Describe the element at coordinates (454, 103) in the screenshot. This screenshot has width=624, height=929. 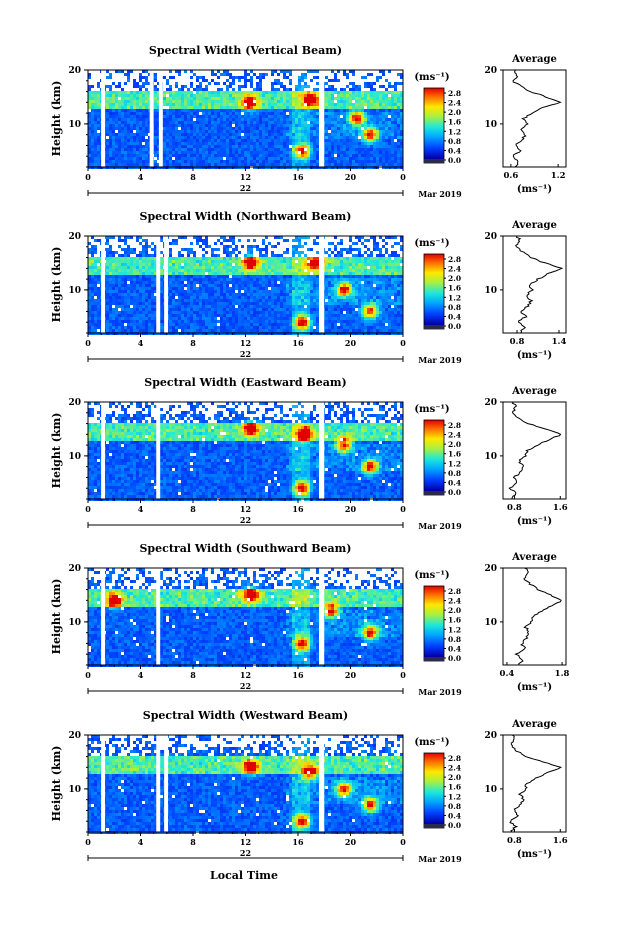
I see `colorbar-tick-label: 2.4` at that location.